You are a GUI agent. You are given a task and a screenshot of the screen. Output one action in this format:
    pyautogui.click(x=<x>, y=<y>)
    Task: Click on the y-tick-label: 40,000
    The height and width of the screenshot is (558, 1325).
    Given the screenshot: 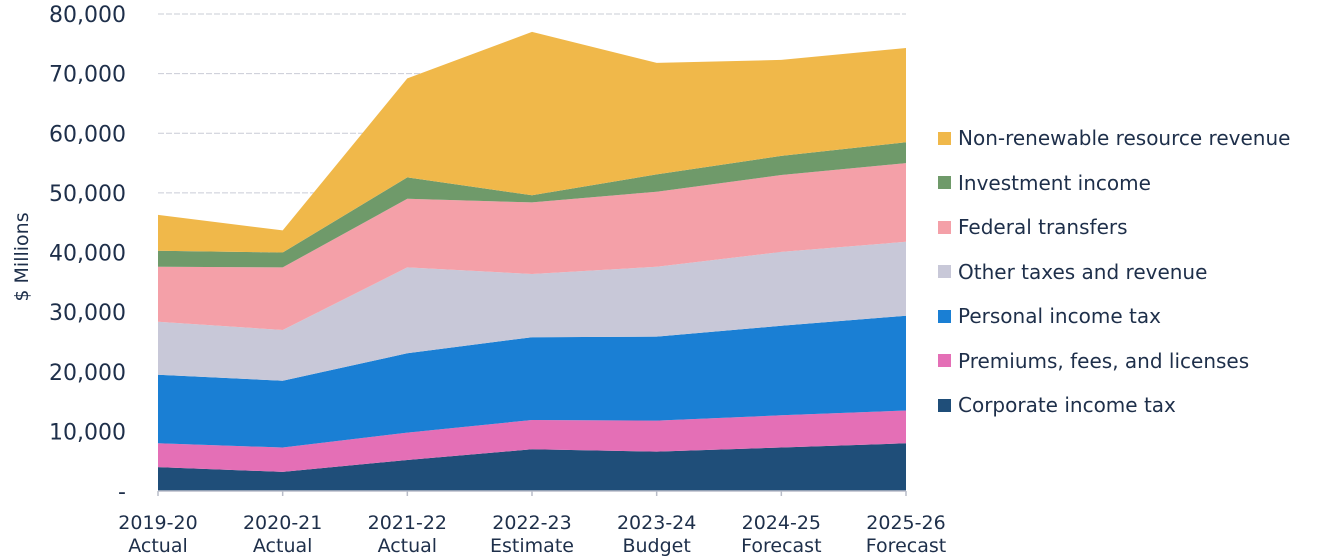 What is the action you would take?
    pyautogui.click(x=87, y=254)
    